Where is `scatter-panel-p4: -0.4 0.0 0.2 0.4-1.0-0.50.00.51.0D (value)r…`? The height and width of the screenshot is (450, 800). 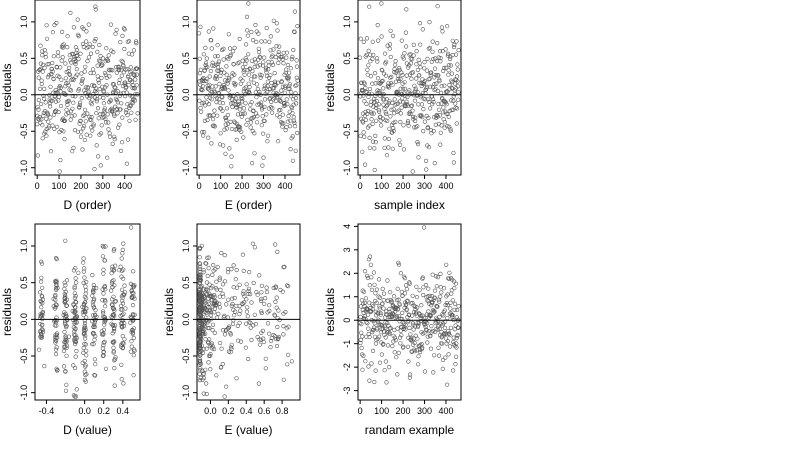 scatter-panel-p4: -0.4 0.0 0.2 0.4-1.0-0.50.00.51.0D (value)r… is located at coordinates (70, 330).